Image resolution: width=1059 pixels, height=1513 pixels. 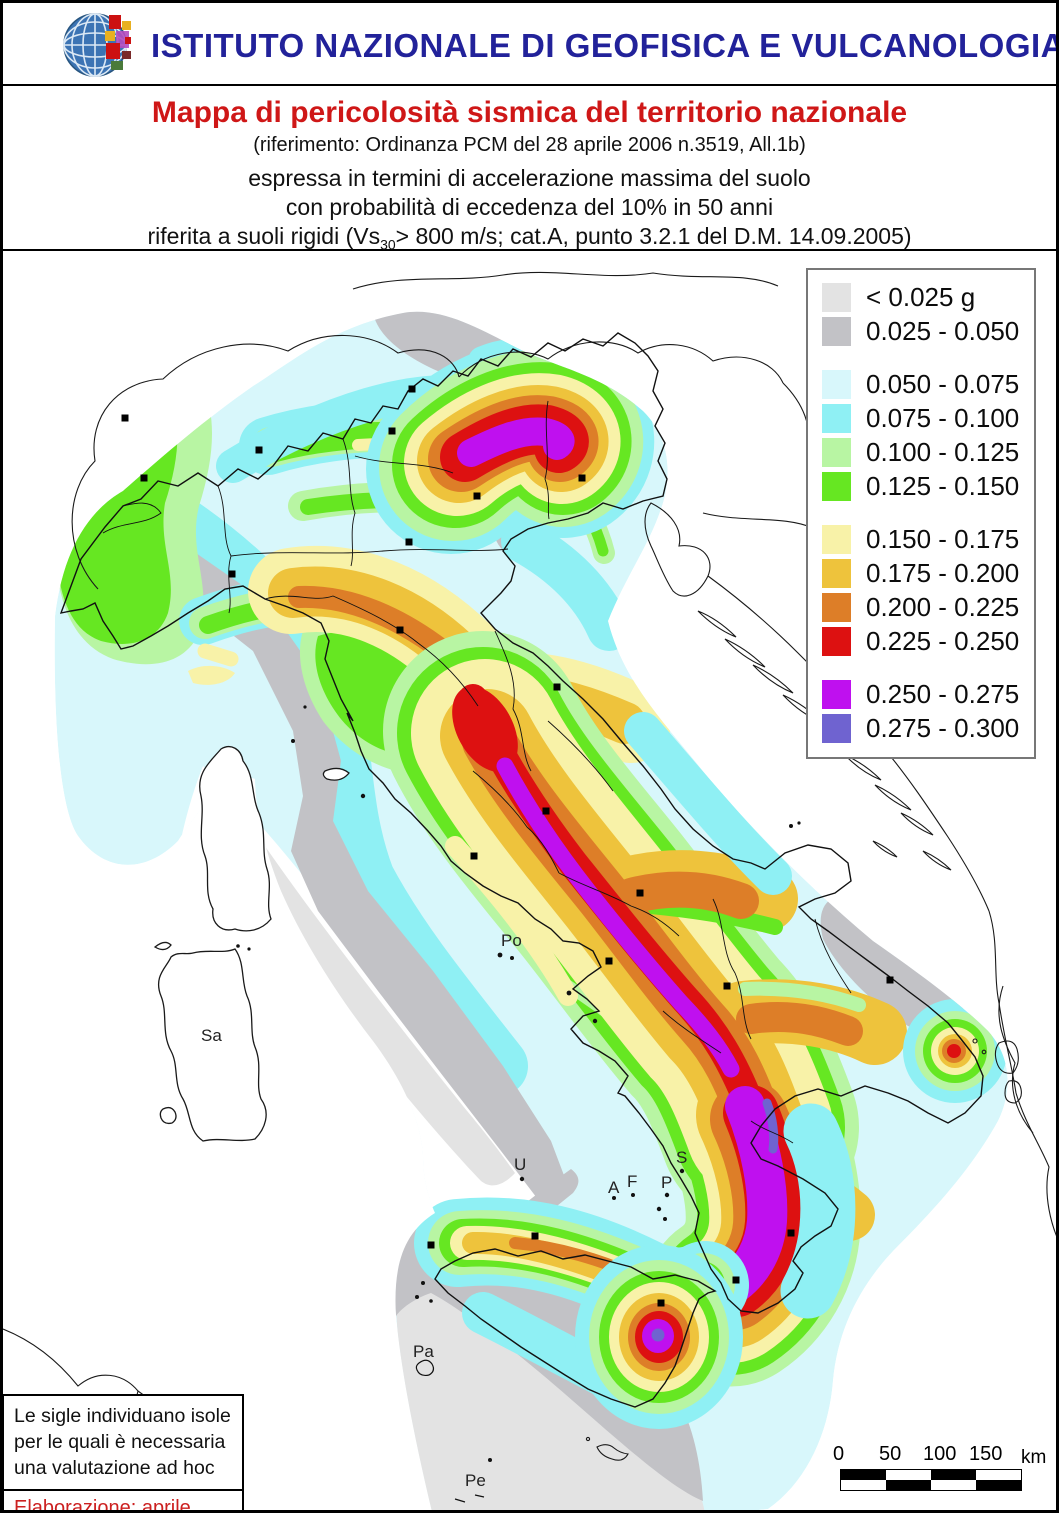 I want to click on island-label-U: U, so click(x=520, y=1164).